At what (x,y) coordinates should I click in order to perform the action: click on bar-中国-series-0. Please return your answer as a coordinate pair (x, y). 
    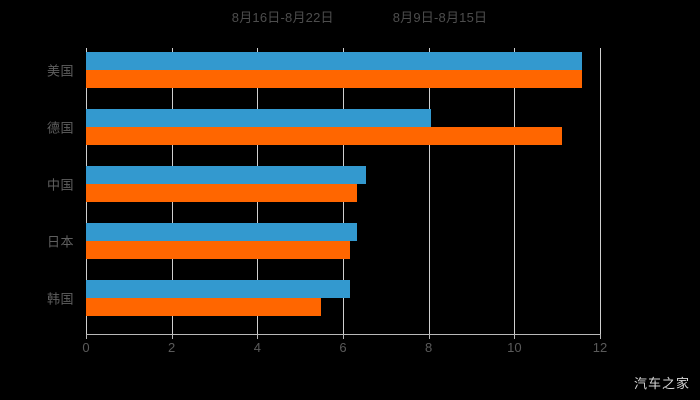
    Looking at the image, I should click on (226, 175).